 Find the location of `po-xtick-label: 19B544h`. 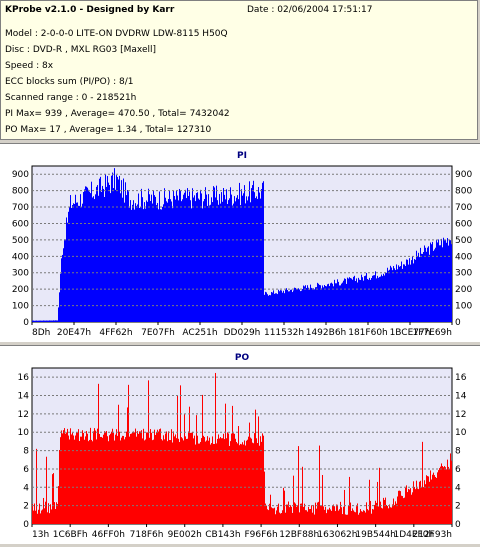

po-xtick-label: 19B544h is located at coordinates (375, 535).